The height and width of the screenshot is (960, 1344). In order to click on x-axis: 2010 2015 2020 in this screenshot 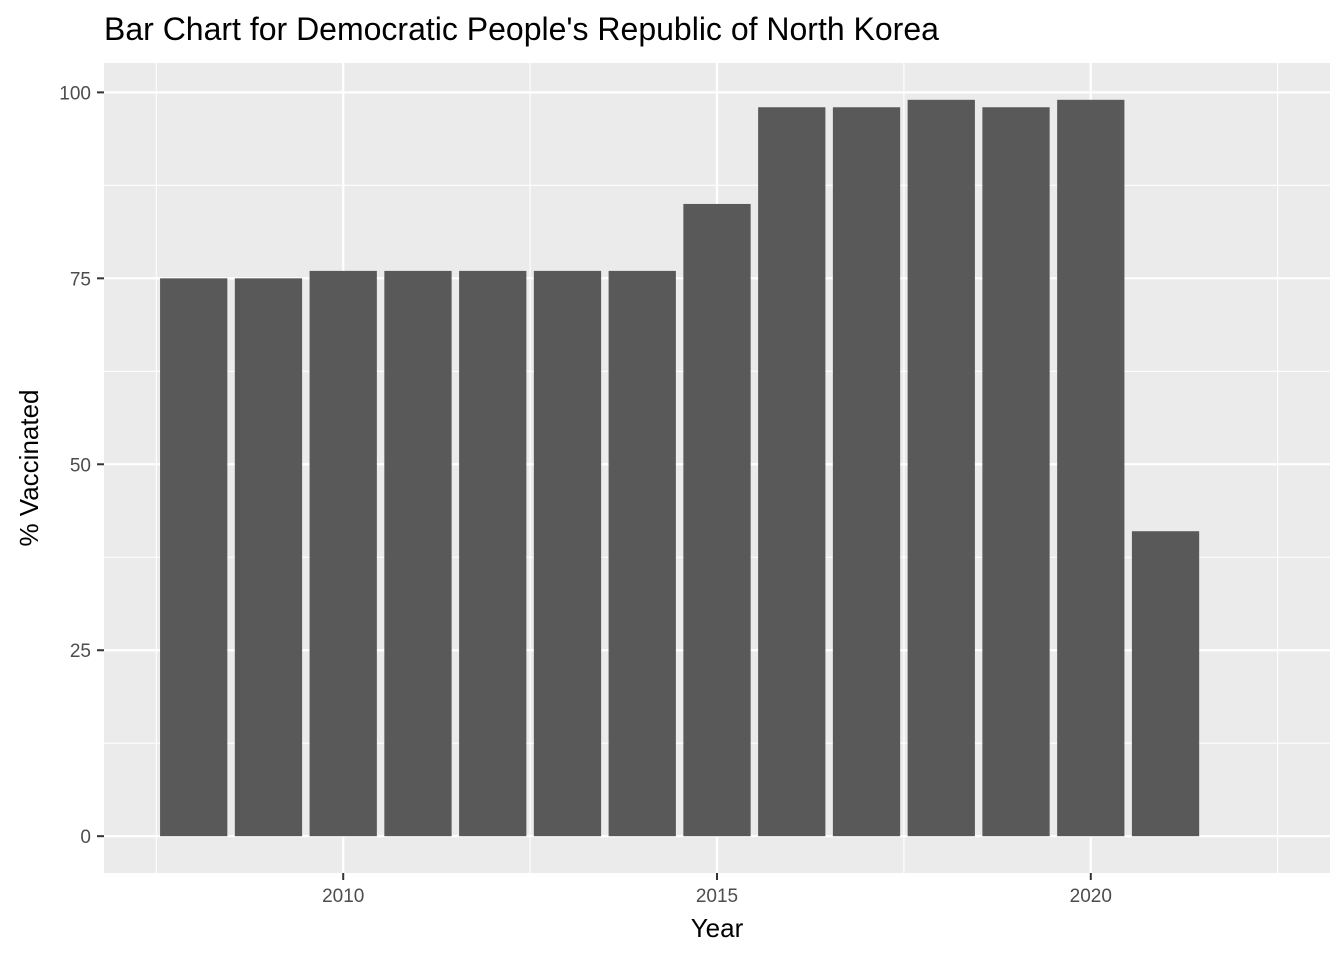, I will do `click(717, 890)`.